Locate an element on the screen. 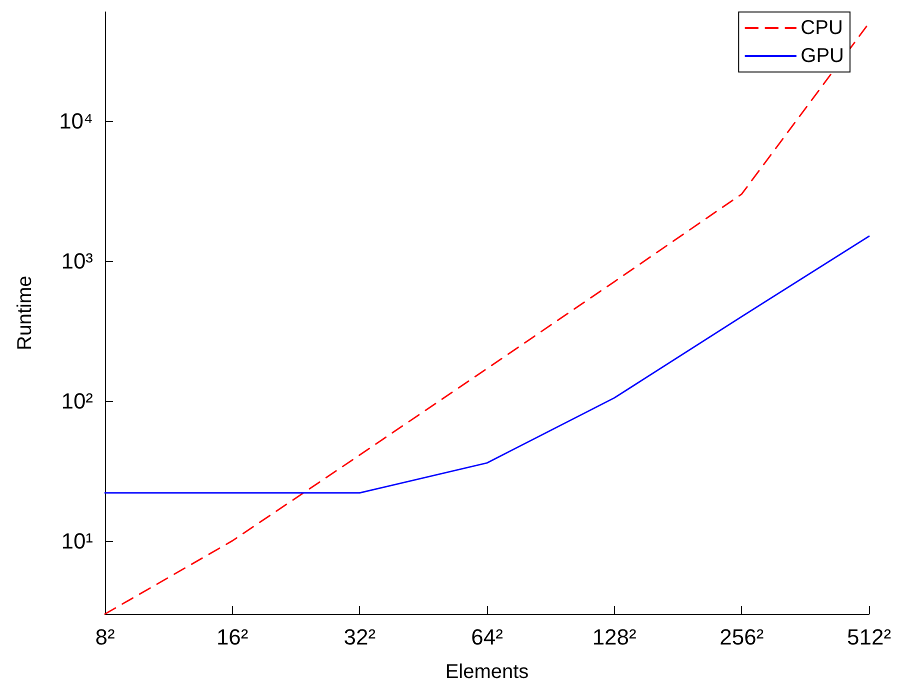 The image size is (910, 688). y-tick-label: 10⁴ is located at coordinates (76, 121).